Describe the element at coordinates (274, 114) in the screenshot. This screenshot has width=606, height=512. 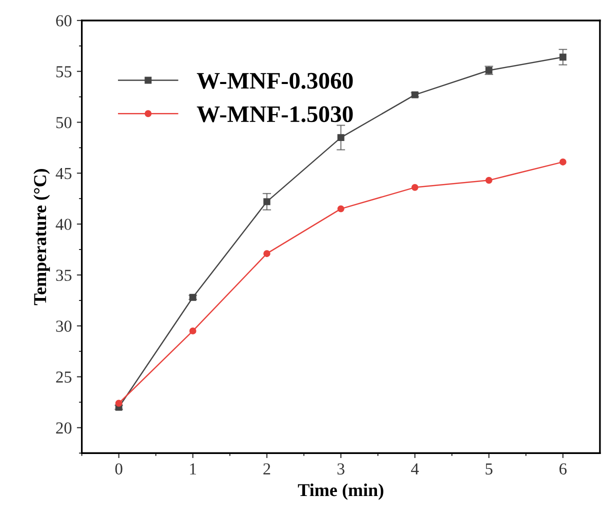
I see `legend-label: W-MNF-1.5030` at that location.